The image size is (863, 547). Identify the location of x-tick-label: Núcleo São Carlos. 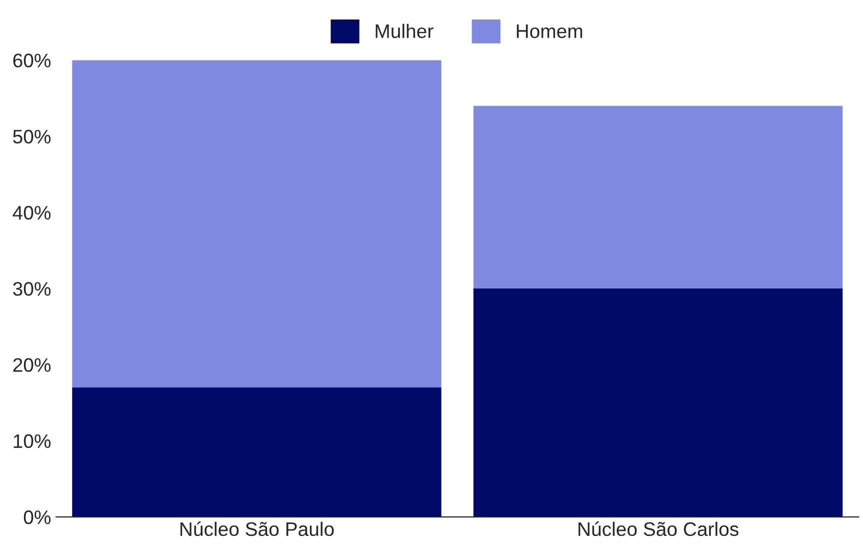
(658, 529).